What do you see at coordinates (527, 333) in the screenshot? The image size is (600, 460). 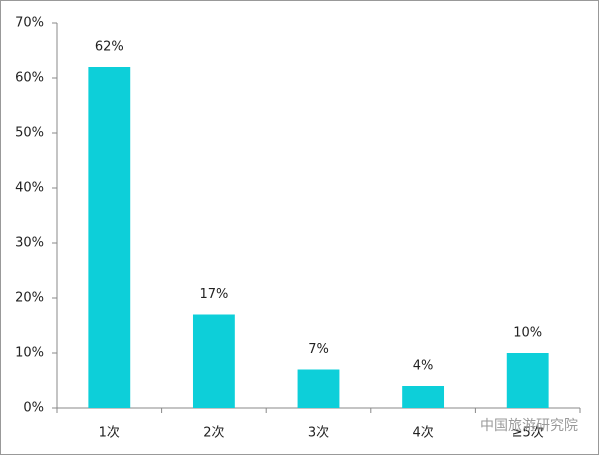 I see `value-label: 10%` at bounding box center [527, 333].